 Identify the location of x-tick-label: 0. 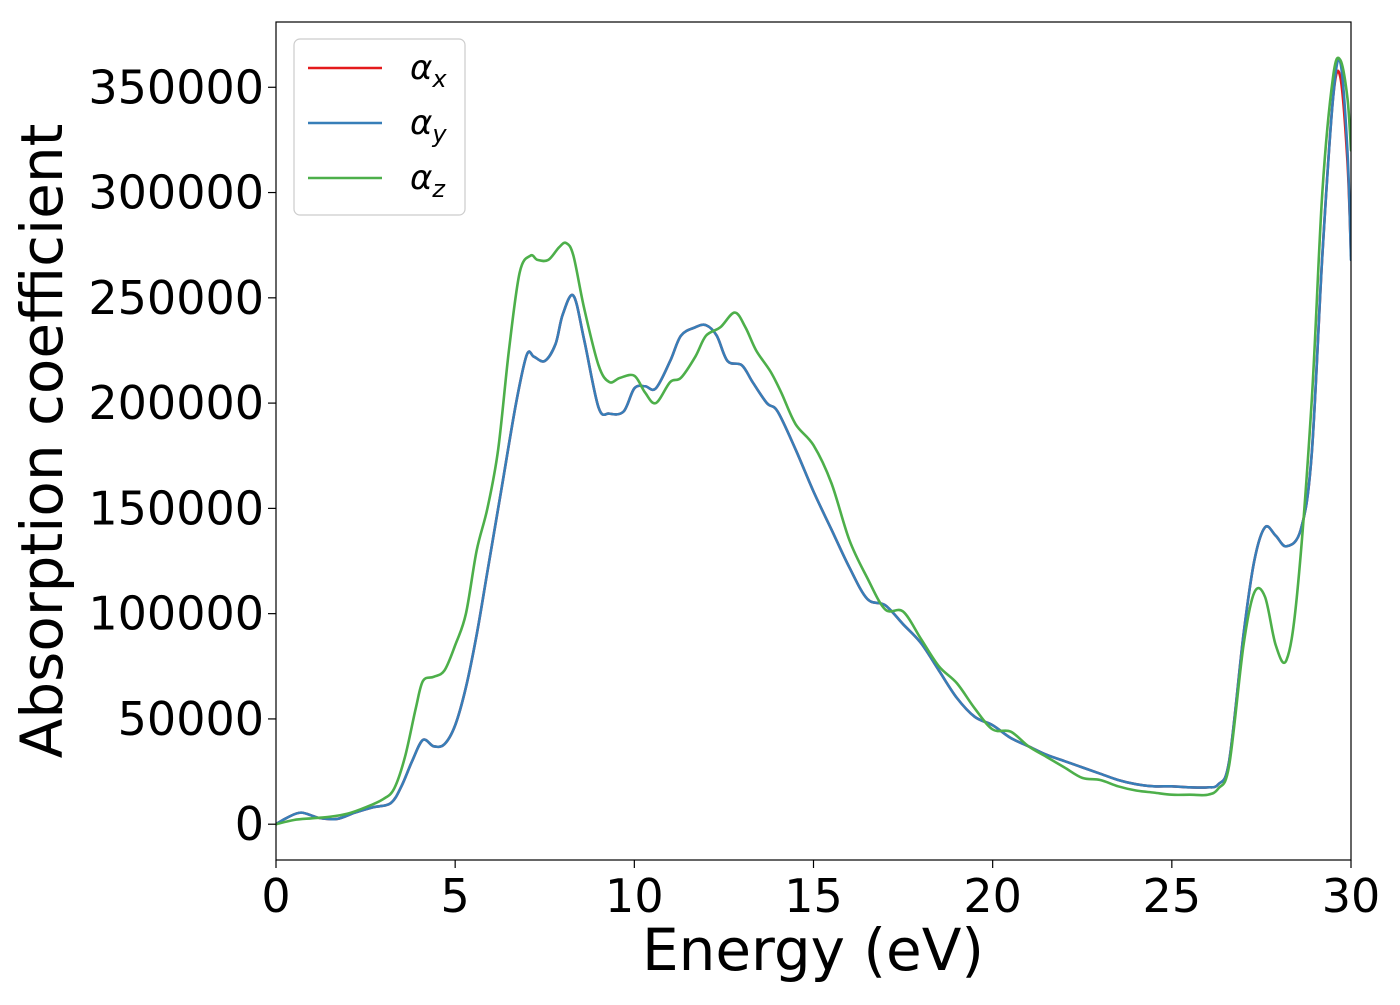
(275, 896).